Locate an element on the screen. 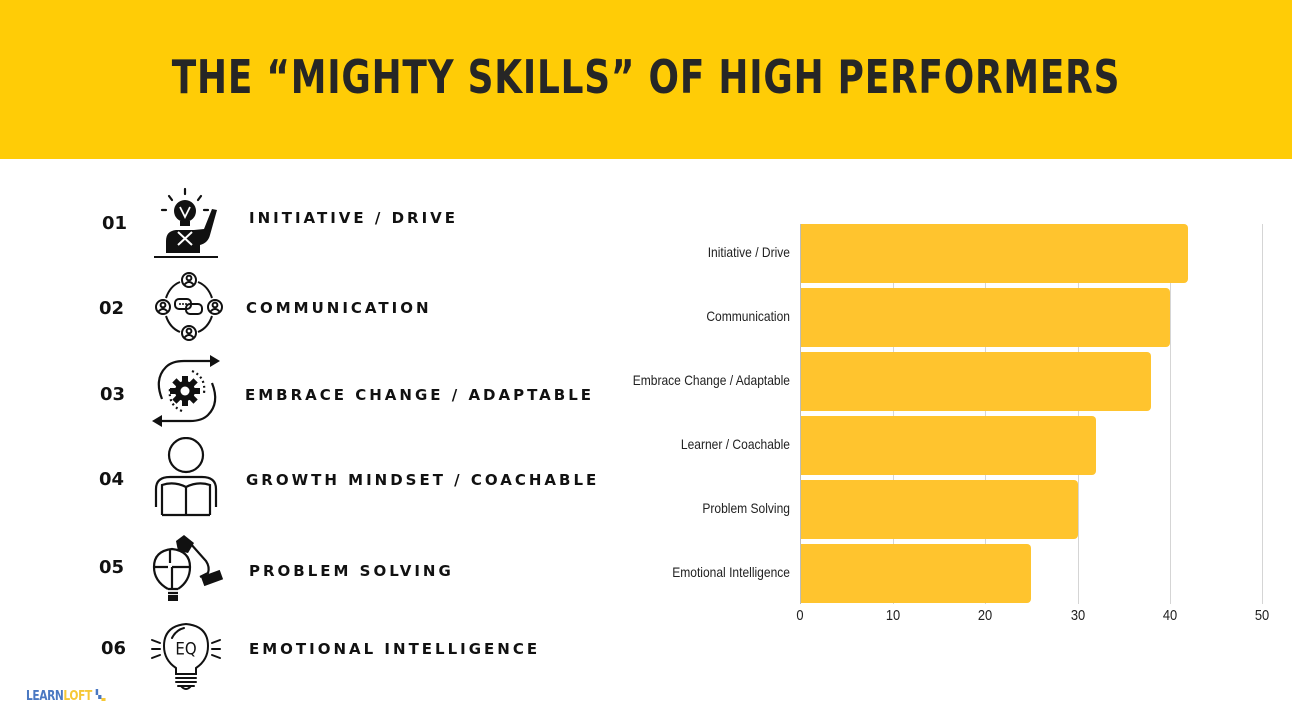  category-label: Embrace Change / Adaptable is located at coordinates (711, 380).